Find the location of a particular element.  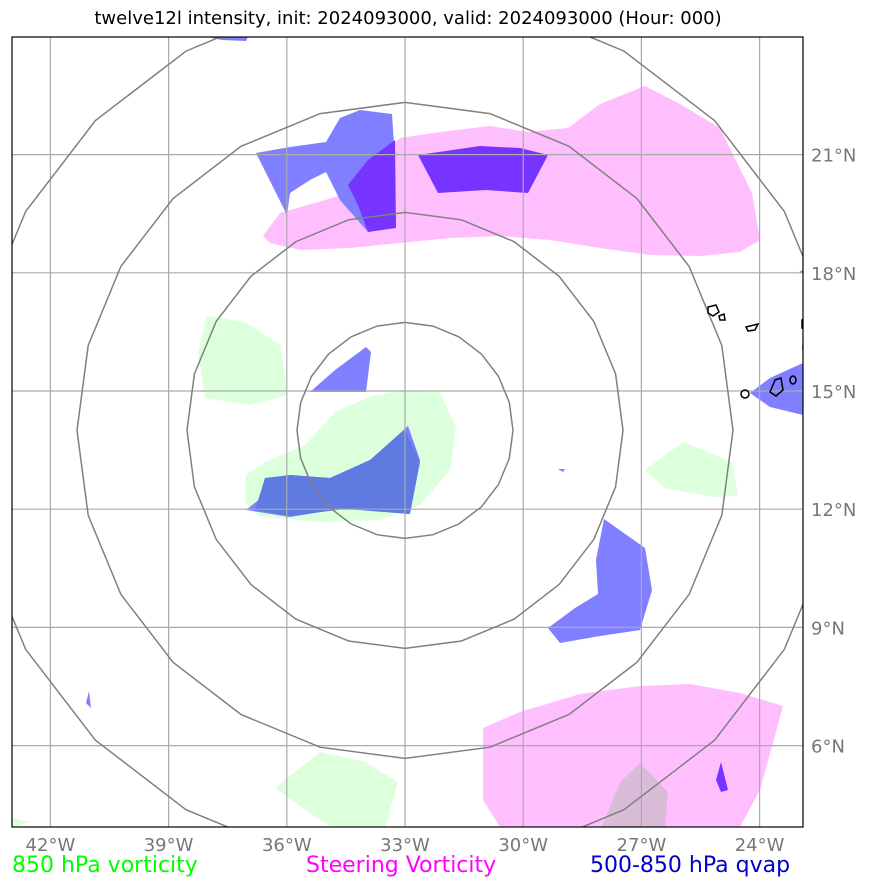

longitude-label: 27°W is located at coordinates (642, 845).